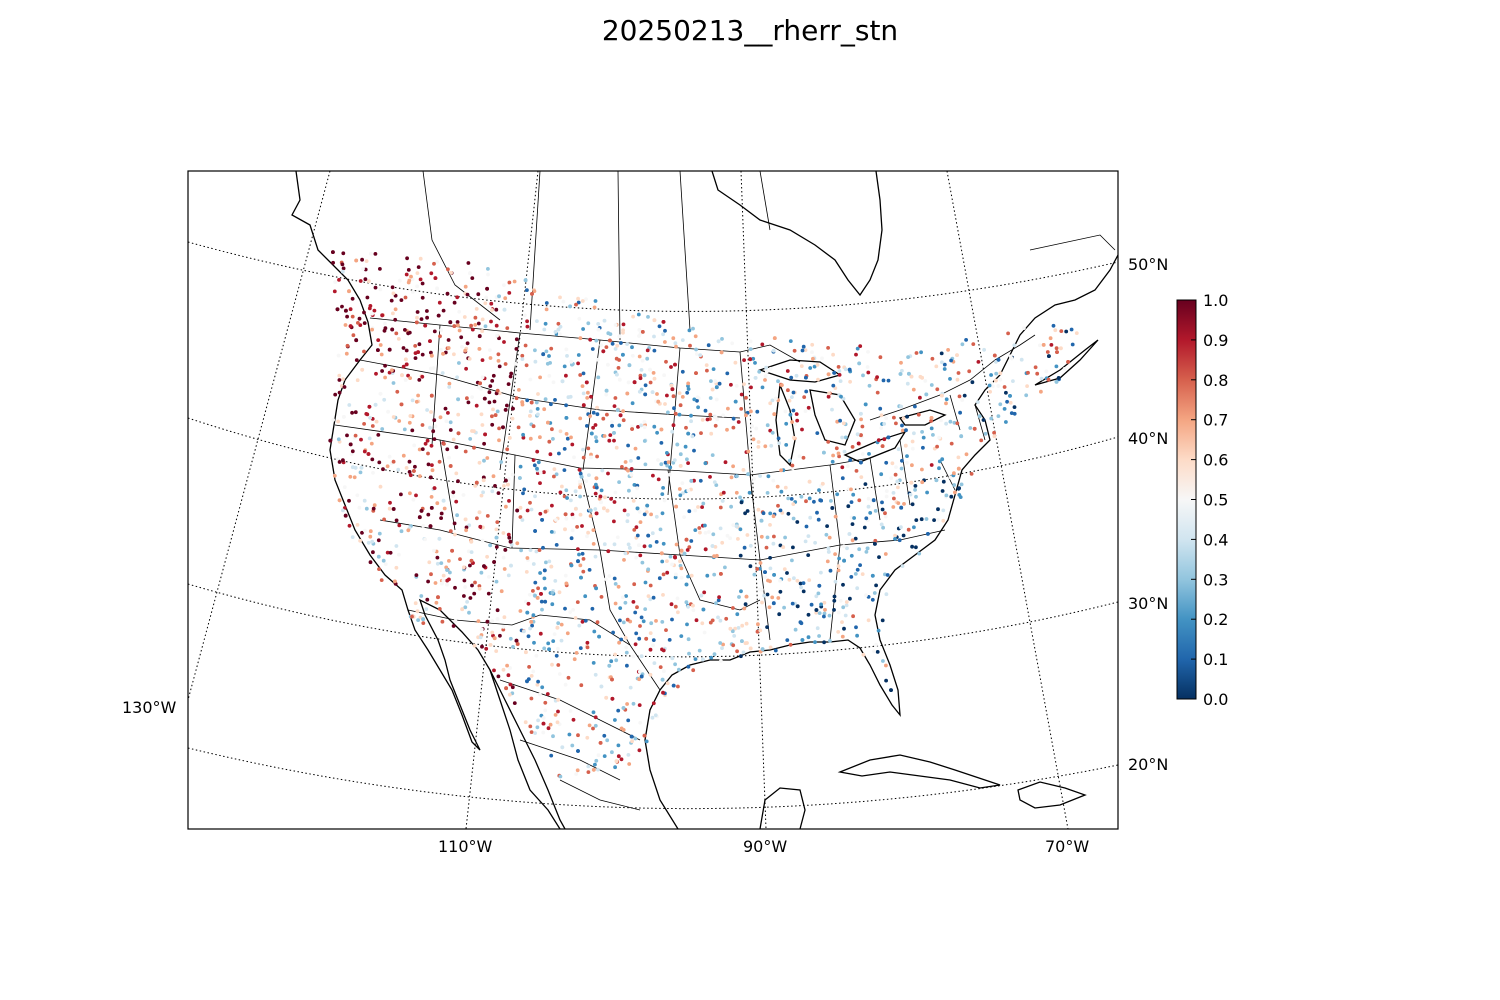 The height and width of the screenshot is (1000, 1500). What do you see at coordinates (1215, 539) in the screenshot?
I see `colorbar-tick-label: 0.4` at bounding box center [1215, 539].